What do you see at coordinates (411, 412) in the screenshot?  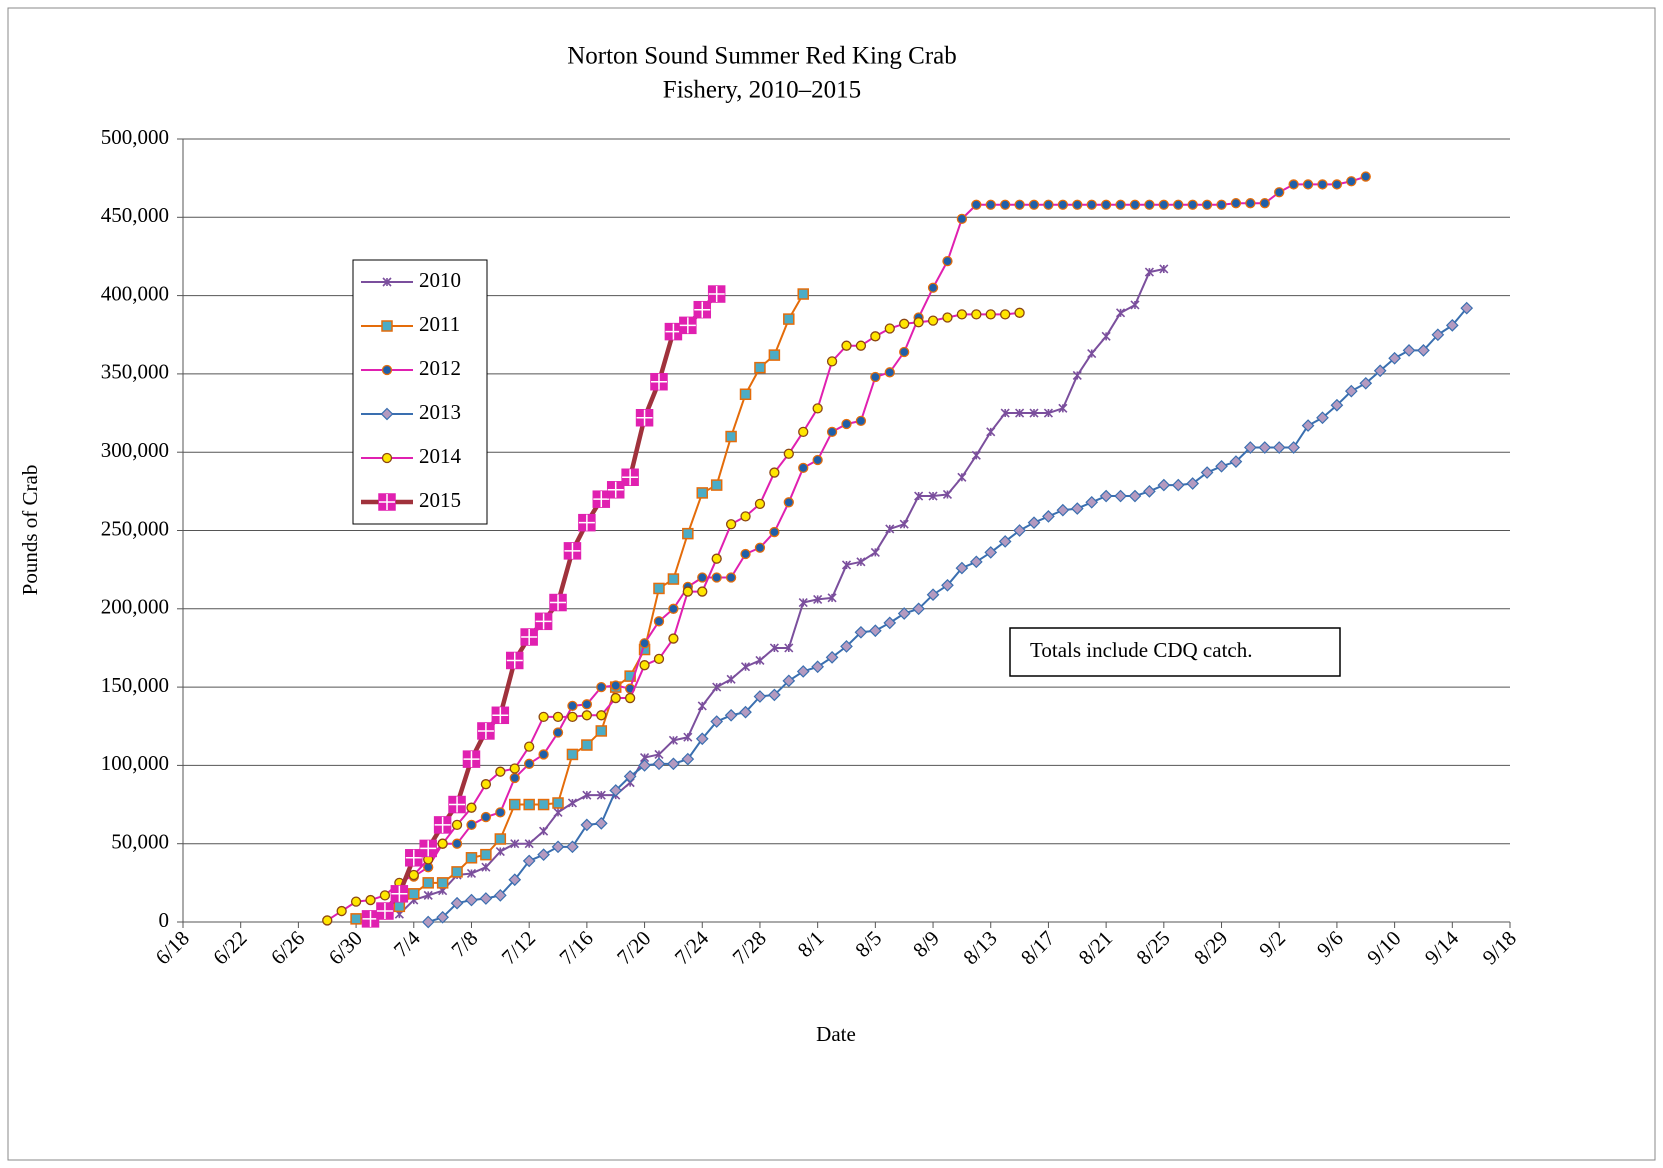 I see `legend-item: 2013` at bounding box center [411, 412].